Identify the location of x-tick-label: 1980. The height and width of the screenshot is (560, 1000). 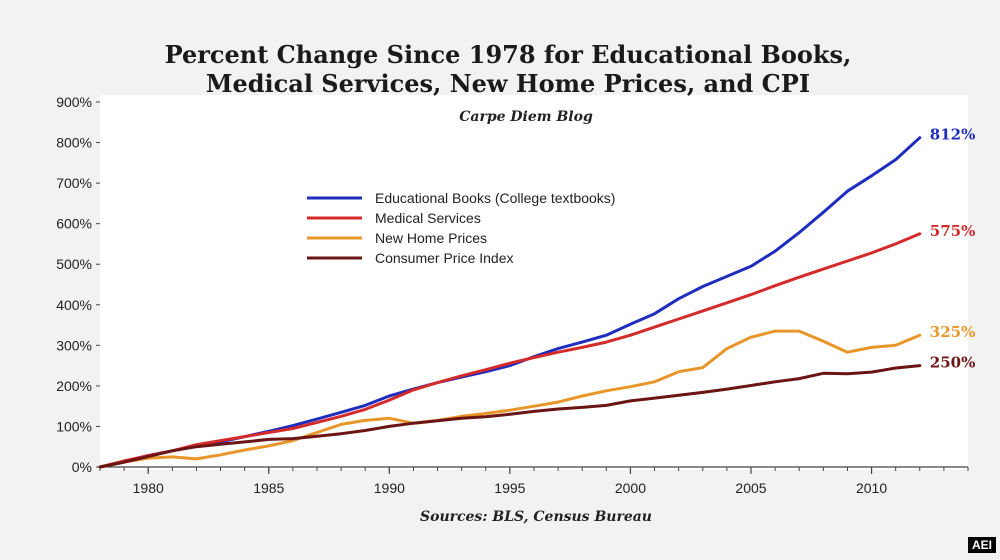
(148, 488).